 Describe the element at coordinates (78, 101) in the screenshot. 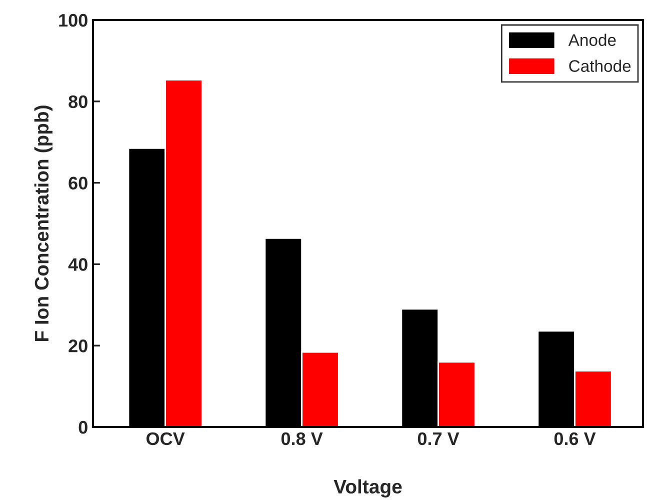

I see `y-tick-label: 80` at that location.